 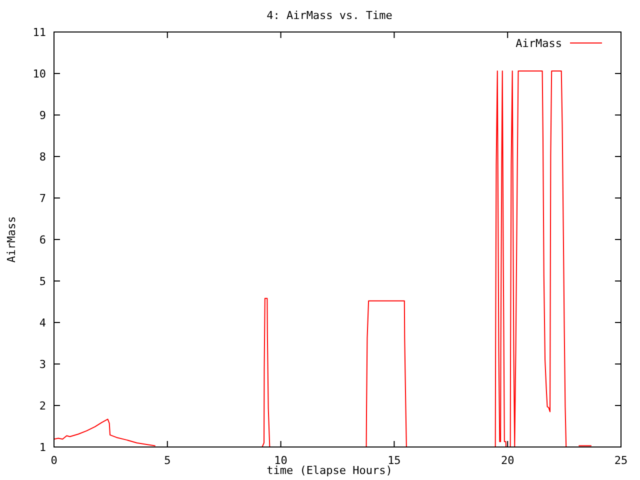 I want to click on y-tick-label: 11, so click(x=39, y=32).